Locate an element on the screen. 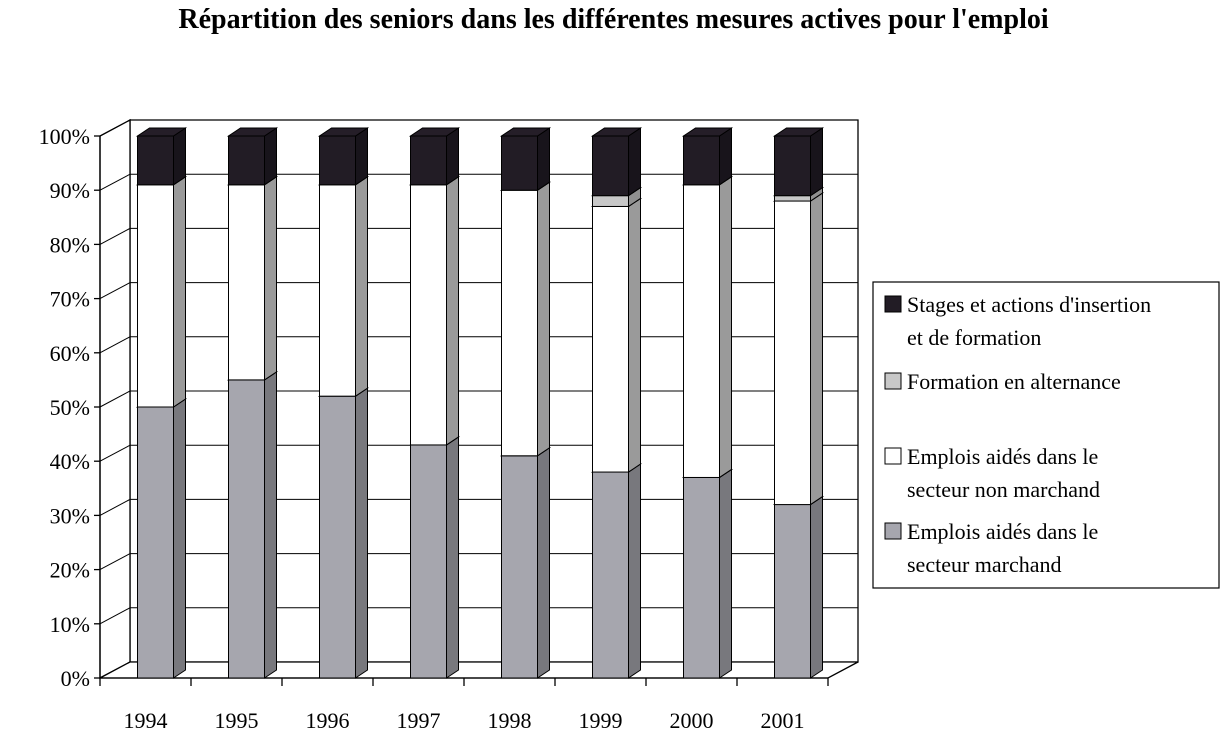  legend-label: secteur non marchand is located at coordinates (1003, 489).